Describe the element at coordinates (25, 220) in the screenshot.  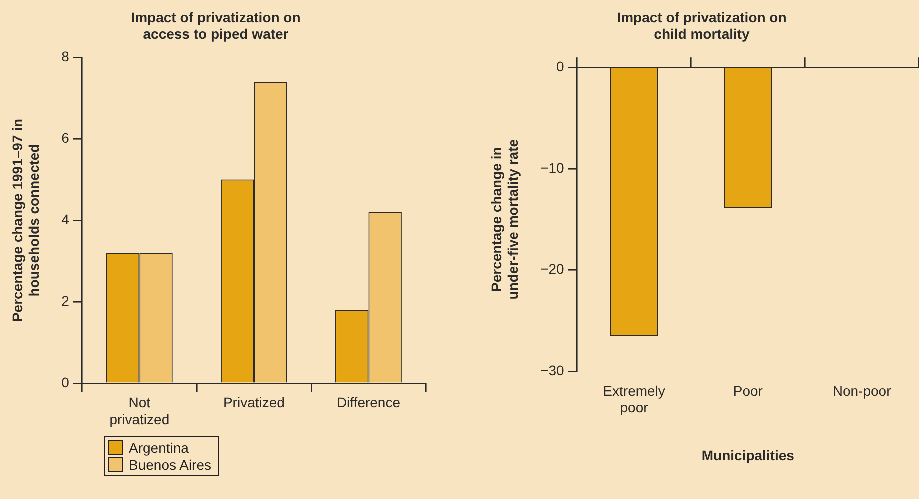
I see `y-axis-title: Percentage change 1991–97 in households connected` at that location.